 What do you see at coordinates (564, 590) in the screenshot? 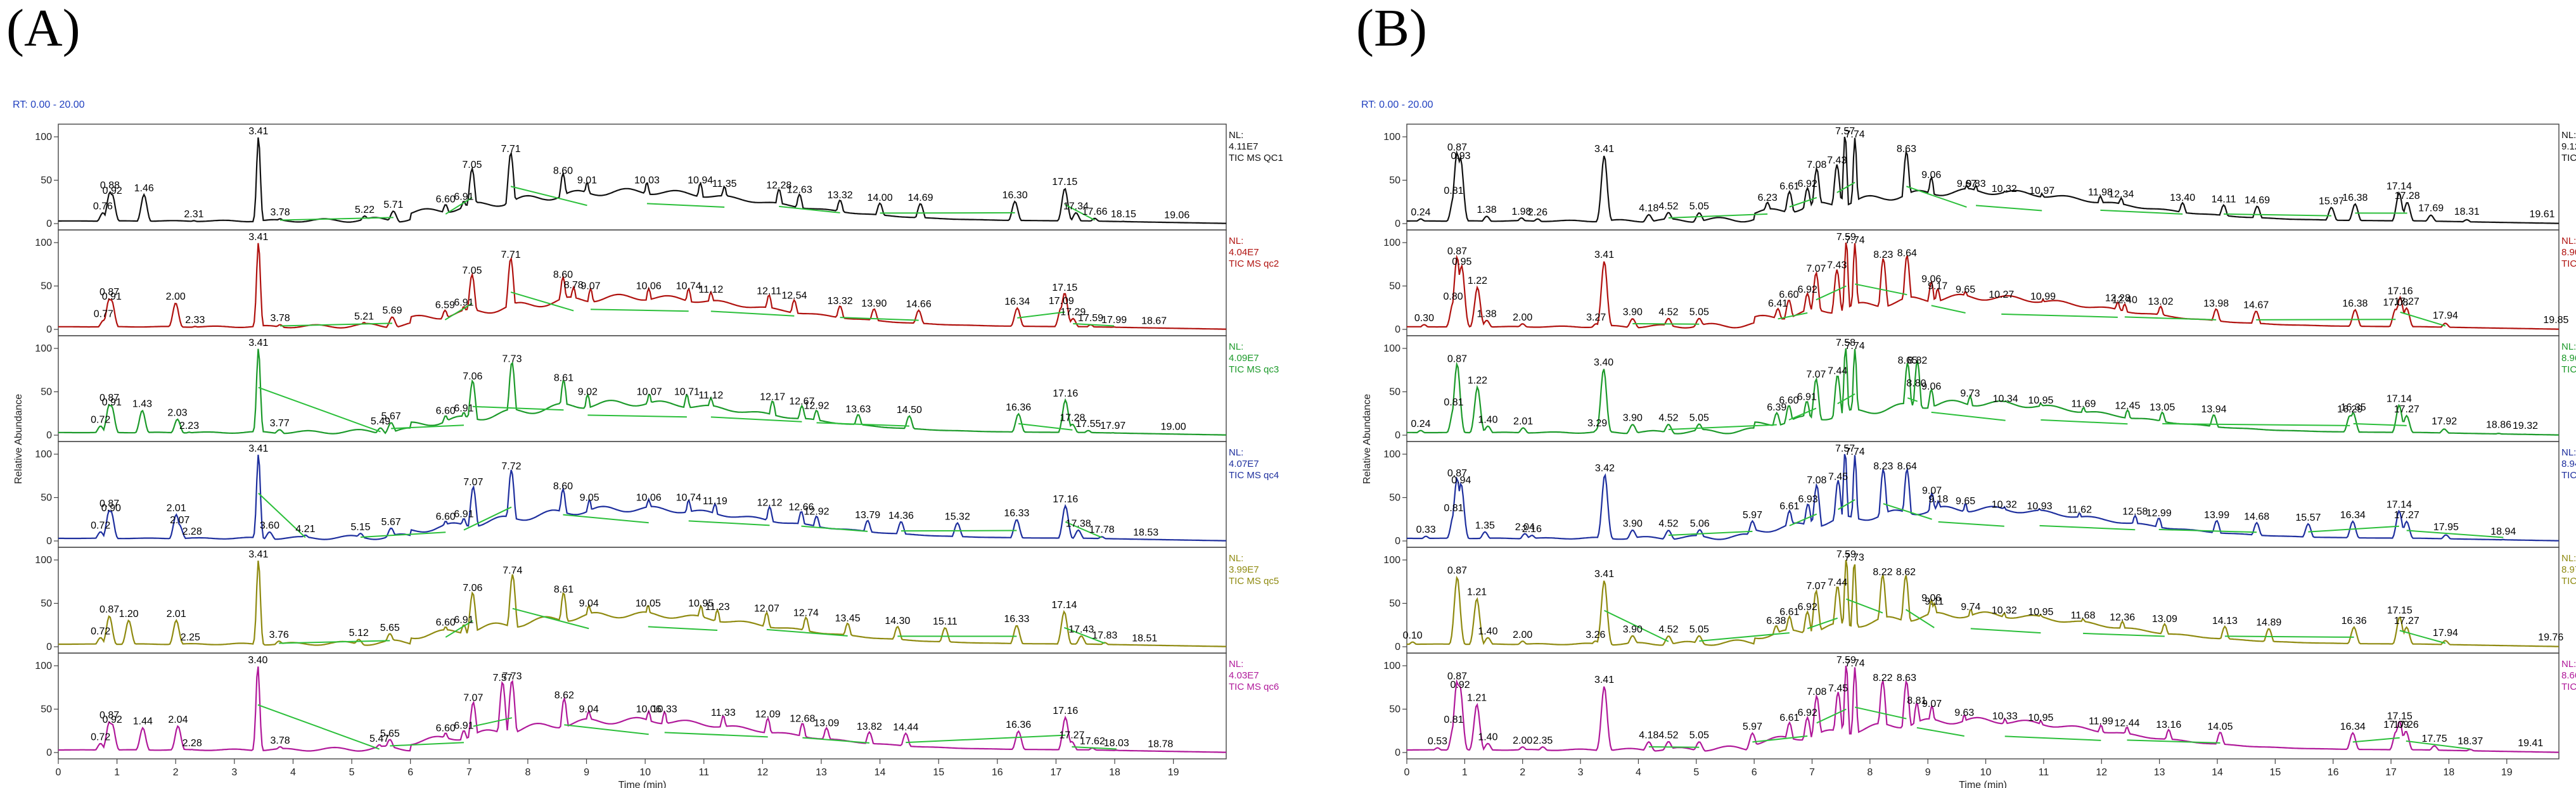
I see `peak-label: 8.61` at bounding box center [564, 590].